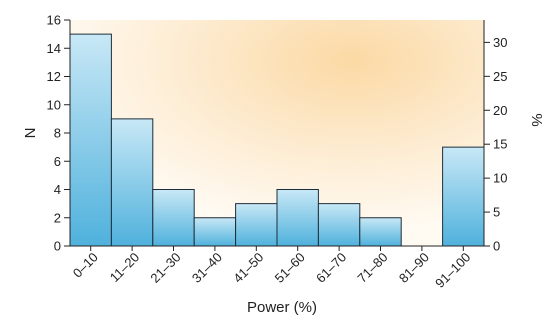 The height and width of the screenshot is (322, 550). What do you see at coordinates (496, 212) in the screenshot?
I see `y2-tick-label: 5` at bounding box center [496, 212].